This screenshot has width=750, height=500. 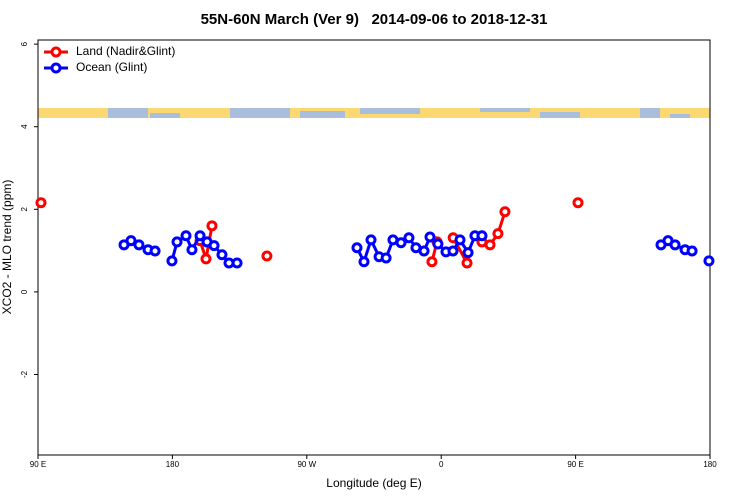 What do you see at coordinates (24, 374) in the screenshot?
I see `y-tick-label: -2` at bounding box center [24, 374].